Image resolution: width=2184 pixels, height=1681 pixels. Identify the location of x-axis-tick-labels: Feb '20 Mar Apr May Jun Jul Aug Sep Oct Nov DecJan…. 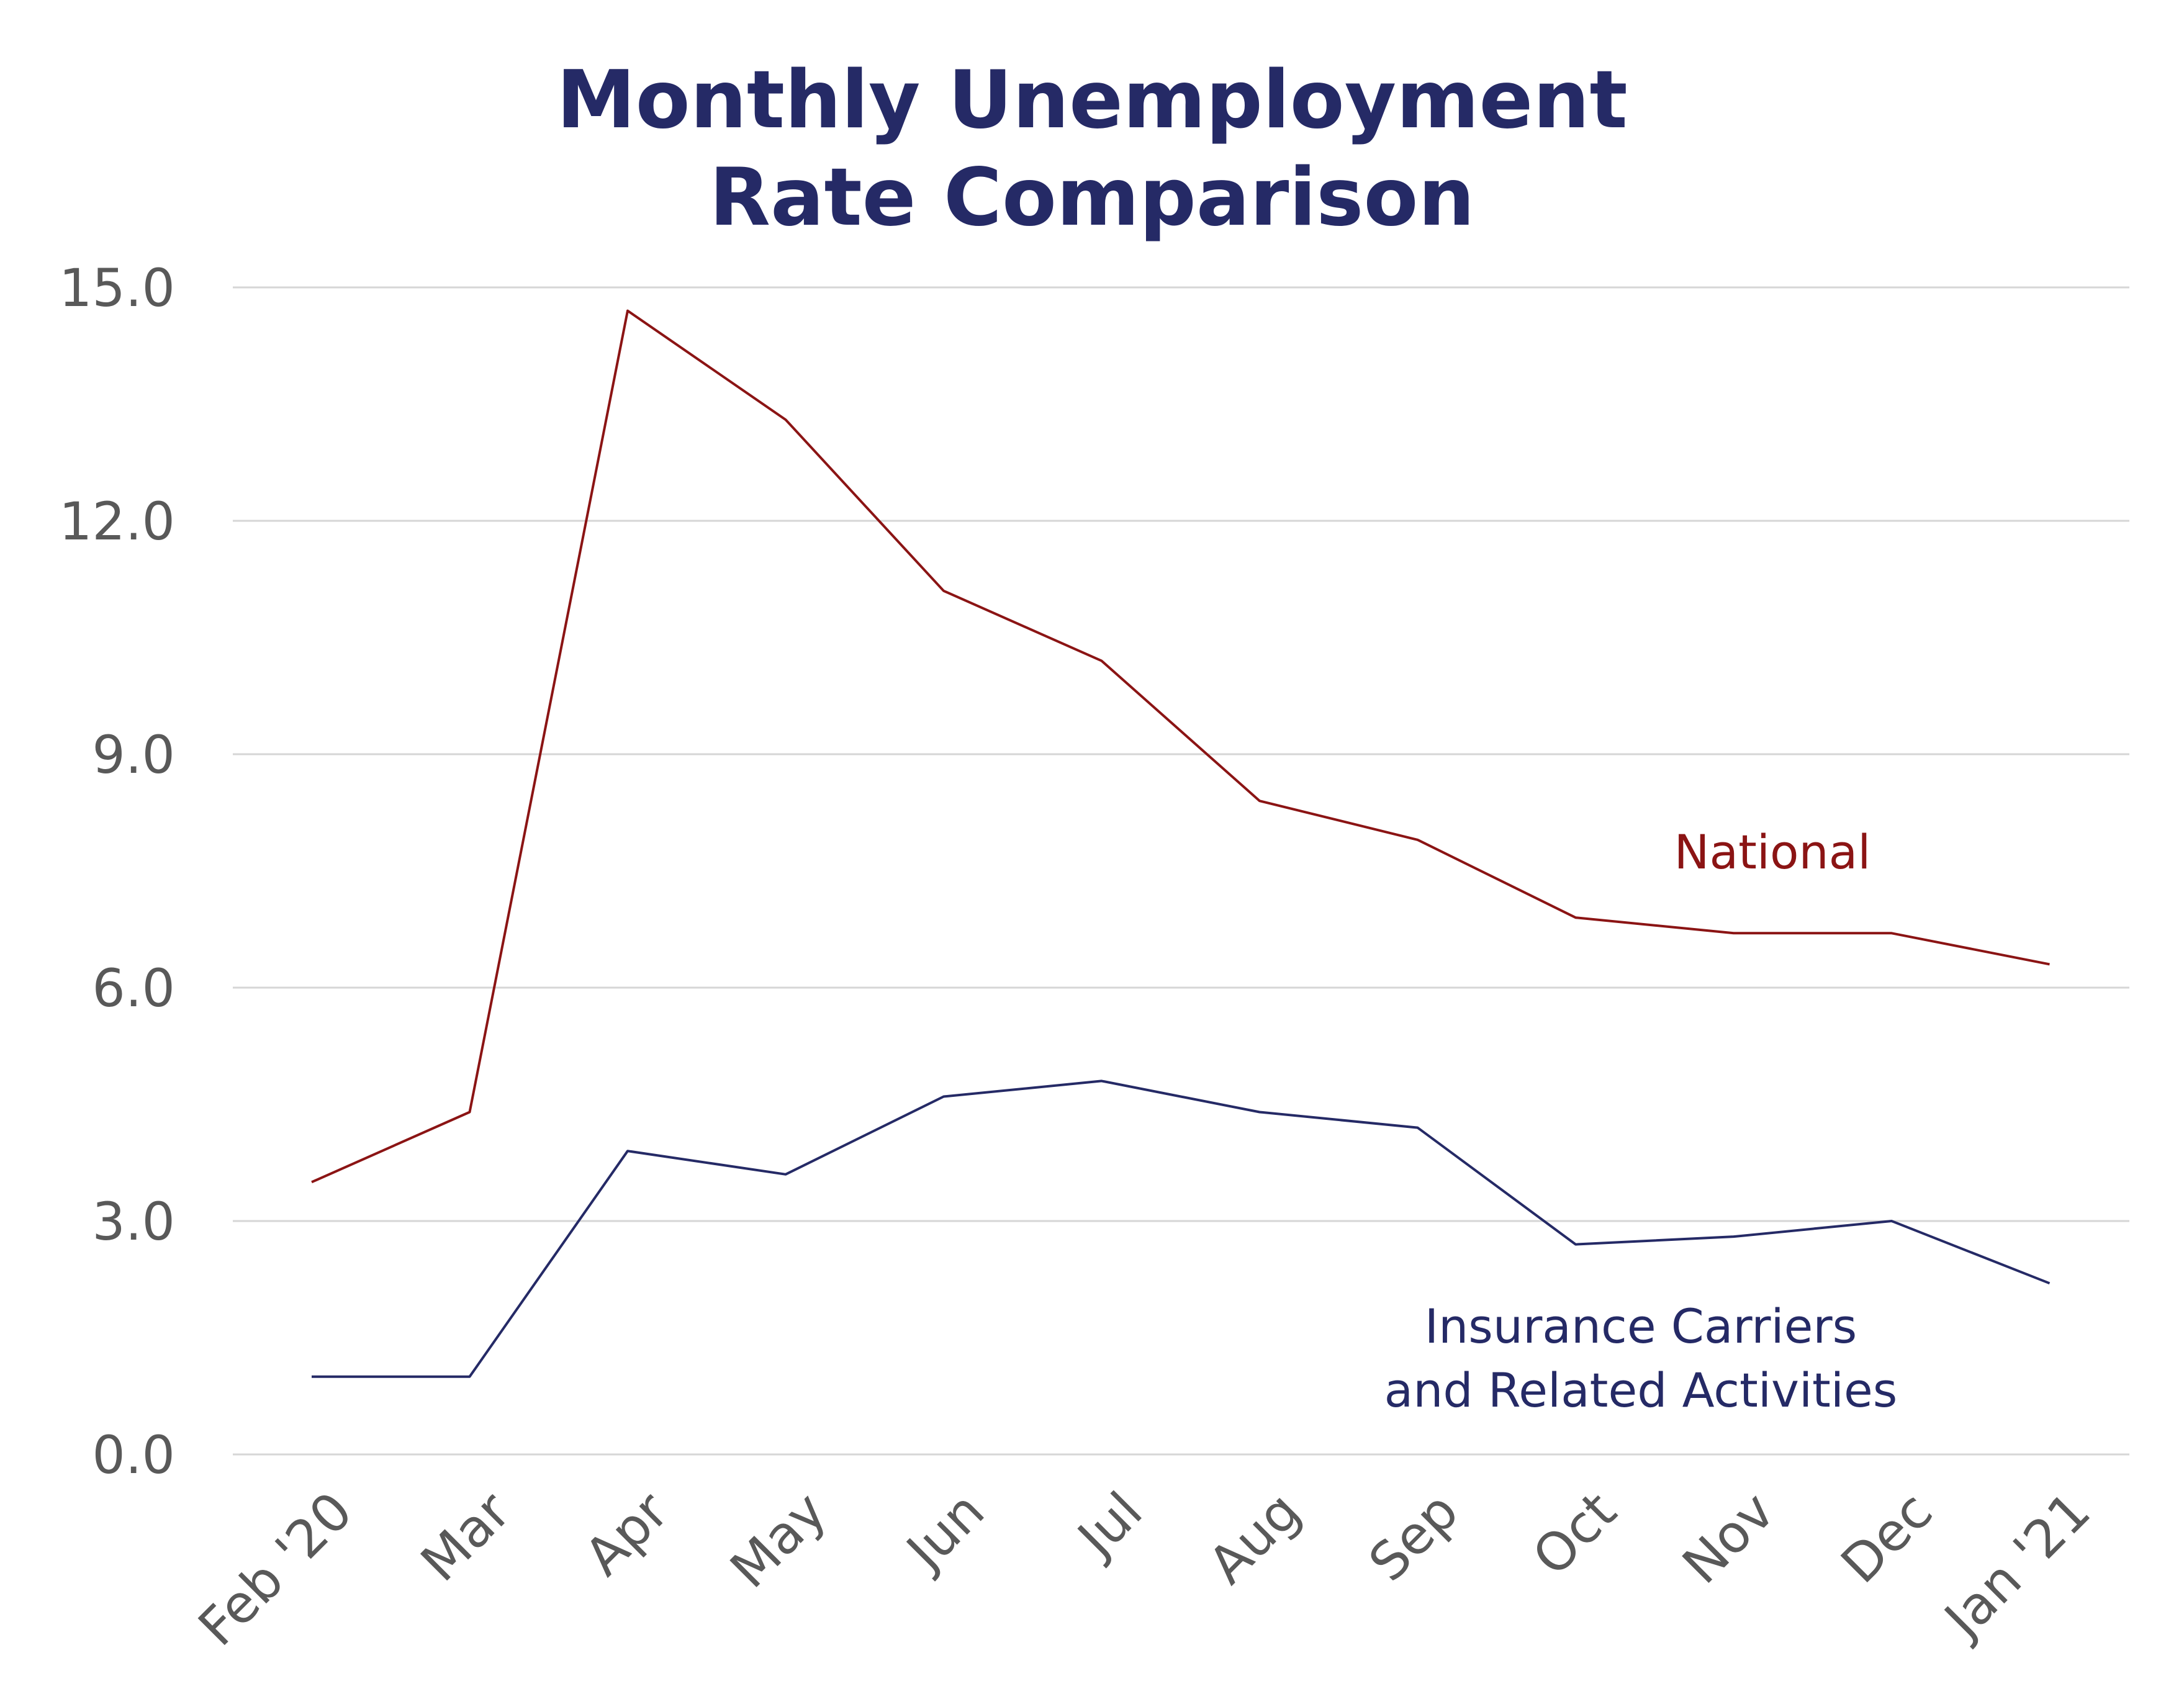
(1144, 1569).